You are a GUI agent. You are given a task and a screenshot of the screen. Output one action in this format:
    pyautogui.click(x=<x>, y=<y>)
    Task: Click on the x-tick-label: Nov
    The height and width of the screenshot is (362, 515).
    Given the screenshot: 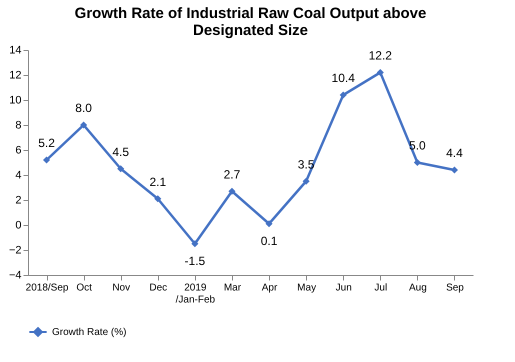 What is the action you would take?
    pyautogui.click(x=121, y=288)
    